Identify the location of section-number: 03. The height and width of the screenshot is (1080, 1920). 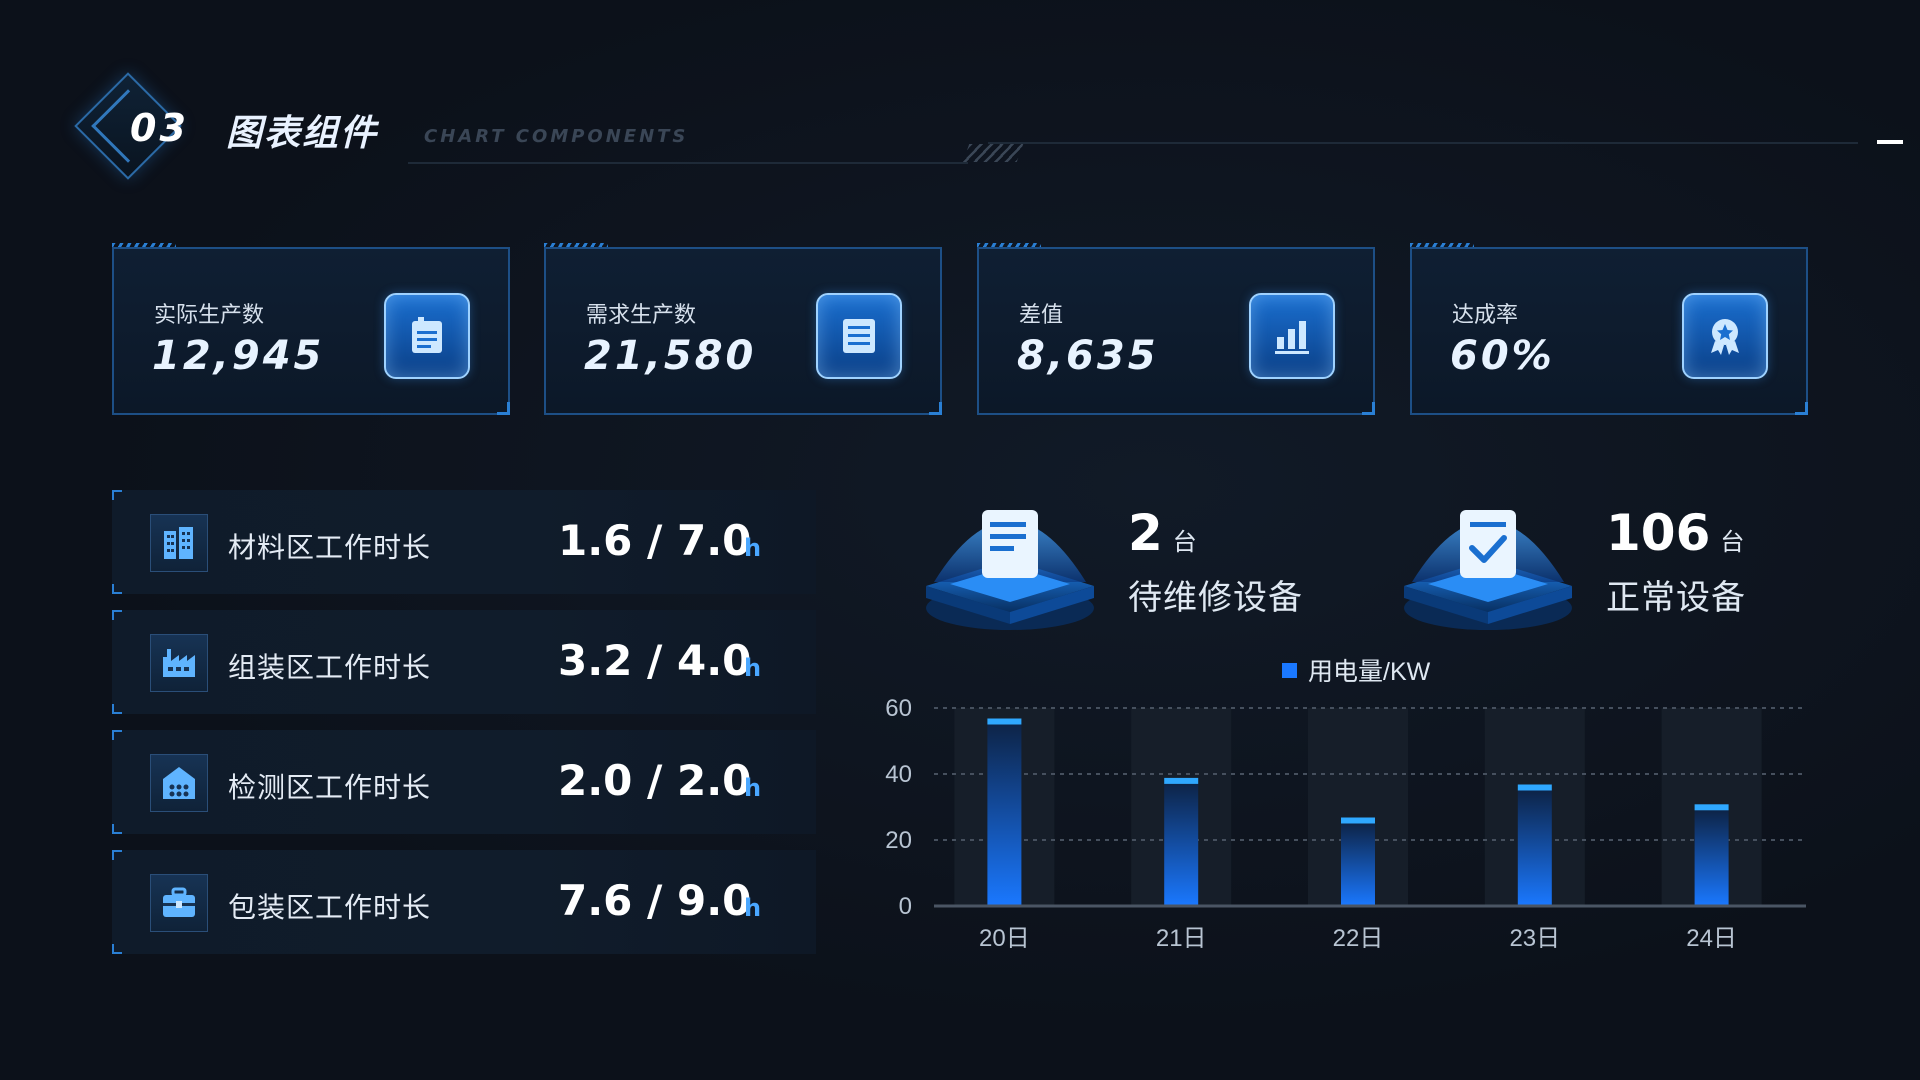
(159, 128).